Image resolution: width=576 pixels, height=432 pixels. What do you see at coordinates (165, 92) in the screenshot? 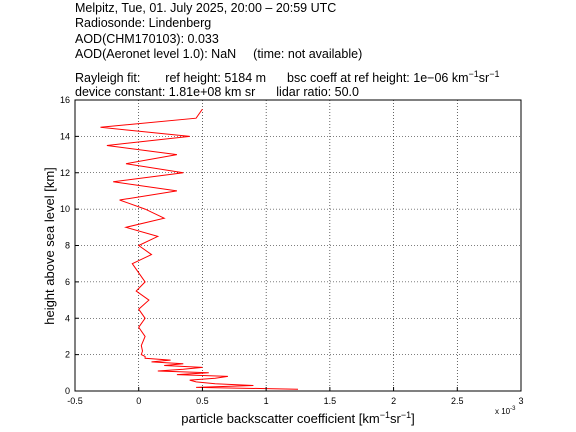
I see `device-constant: device constant: 1.81e+08 km sr` at bounding box center [165, 92].